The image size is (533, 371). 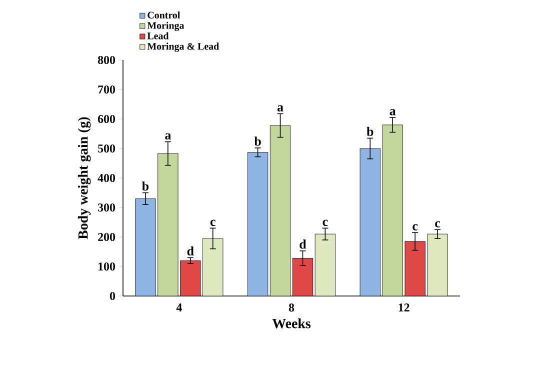 What do you see at coordinates (107, 148) in the screenshot?
I see `y-tick-label: 500` at bounding box center [107, 148].